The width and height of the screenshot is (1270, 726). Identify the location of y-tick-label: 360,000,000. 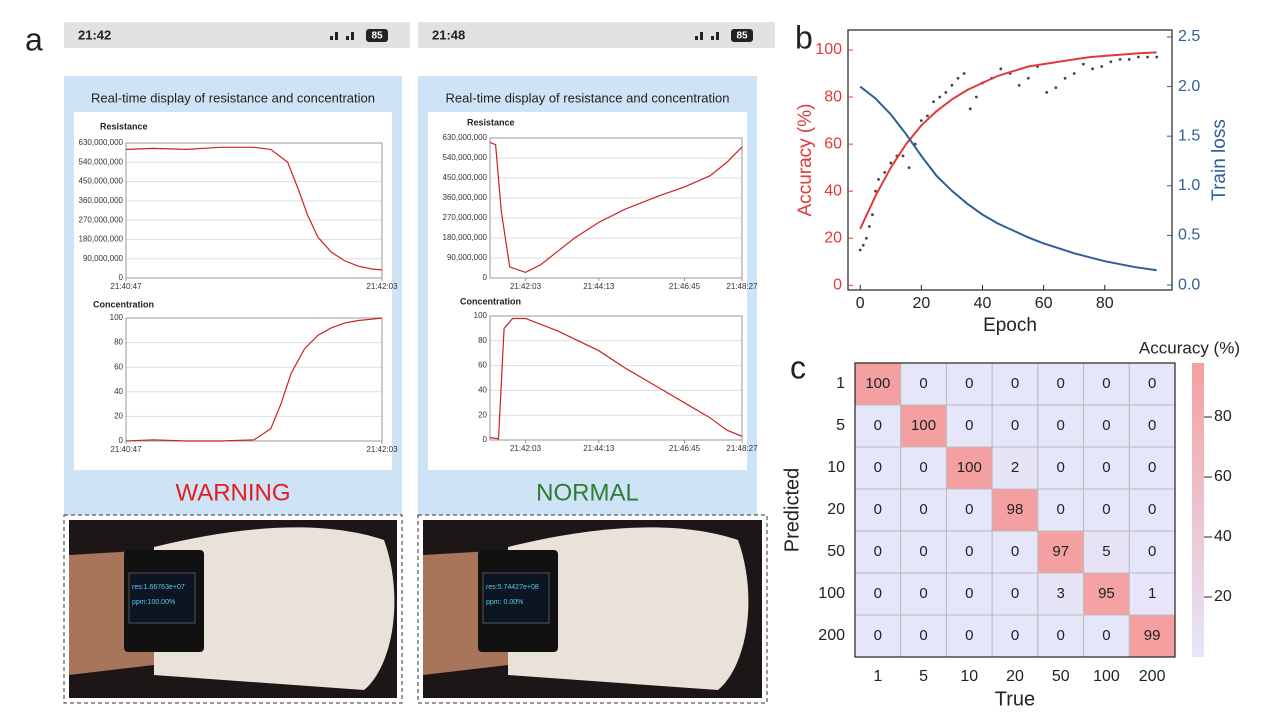
(465, 197).